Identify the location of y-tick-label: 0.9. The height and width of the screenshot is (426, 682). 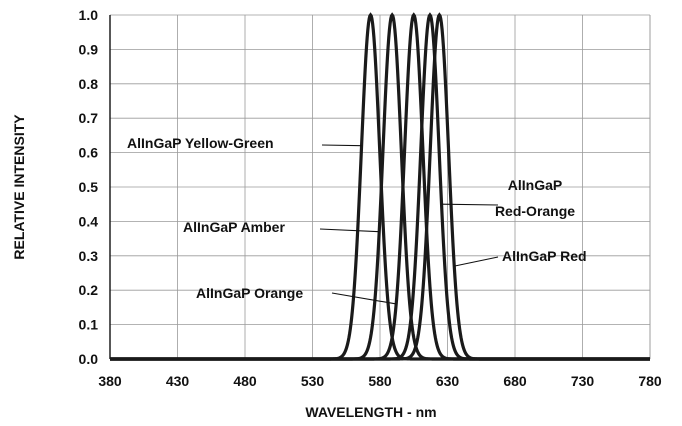
(89, 49).